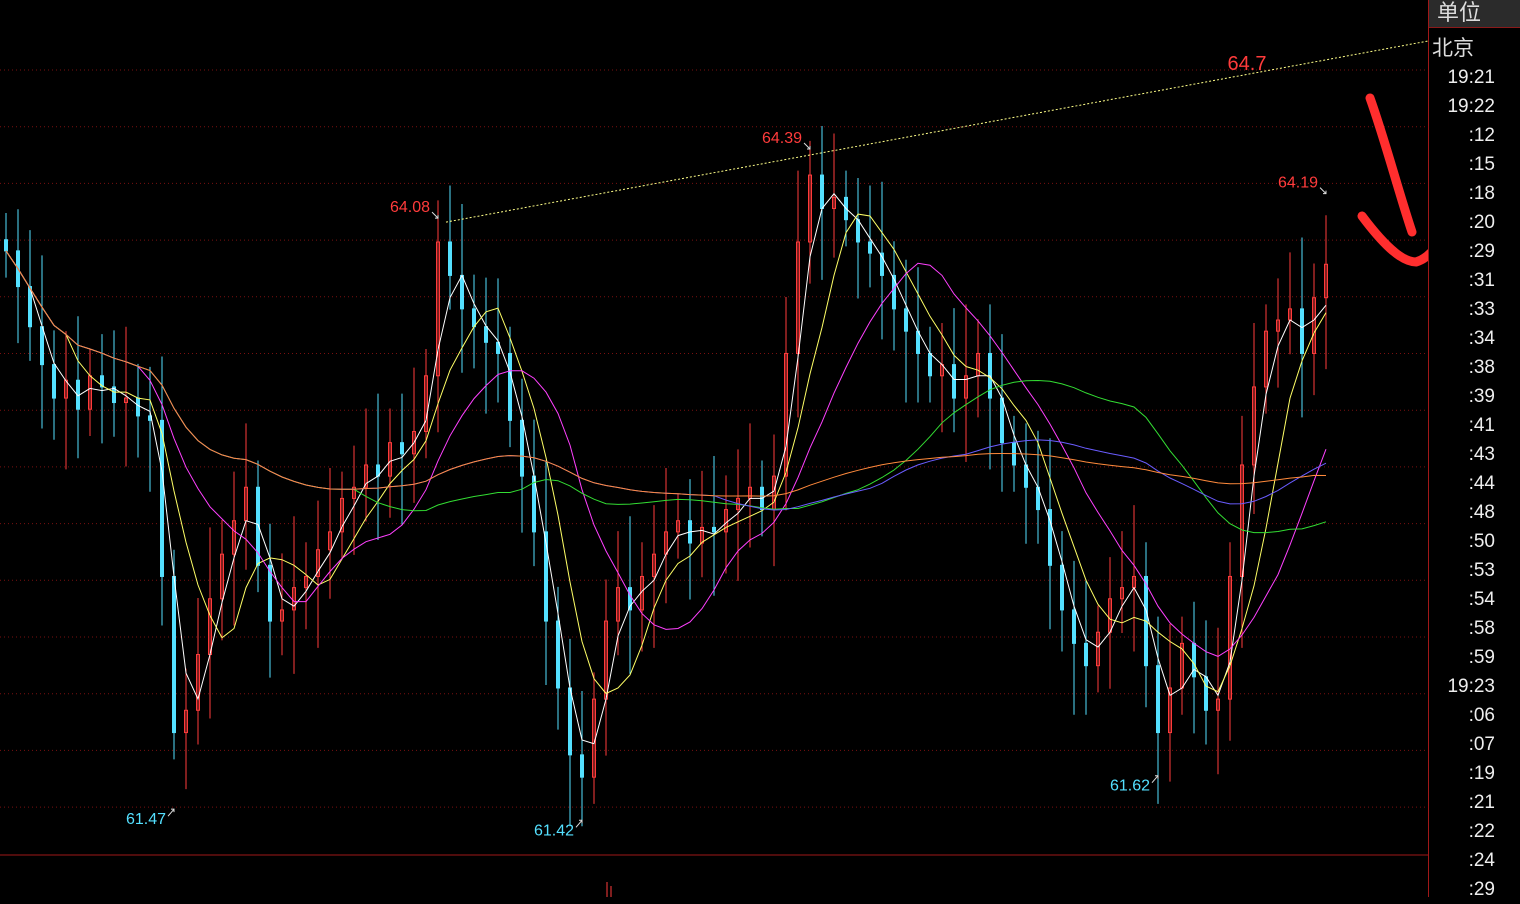 The width and height of the screenshot is (1520, 904). Describe the element at coordinates (609, 889) in the screenshot. I see `volume-bars` at that location.